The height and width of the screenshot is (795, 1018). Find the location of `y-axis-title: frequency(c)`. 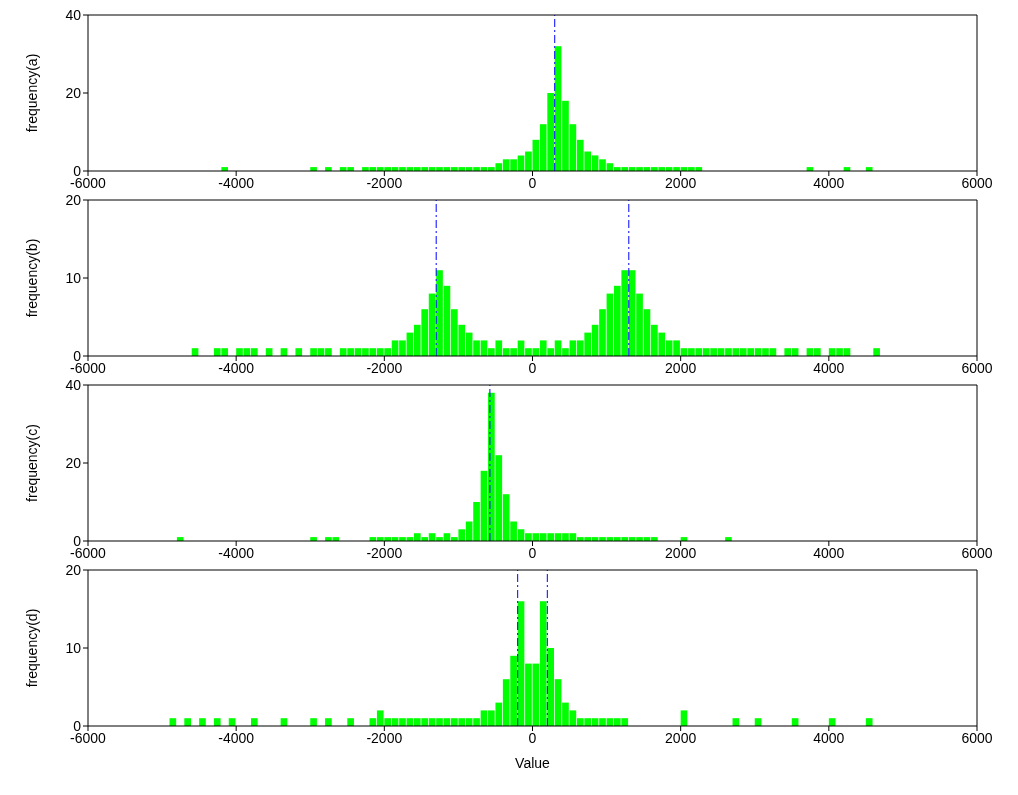

y-axis-title: frequency(c) is located at coordinates (31, 463).